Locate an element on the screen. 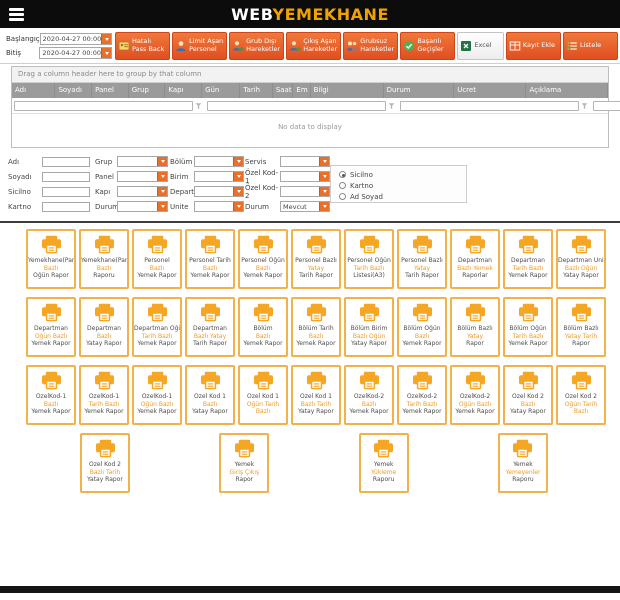 Image resolution: width=620 pixels, height=600 pixels. grup-select is located at coordinates (142, 161).